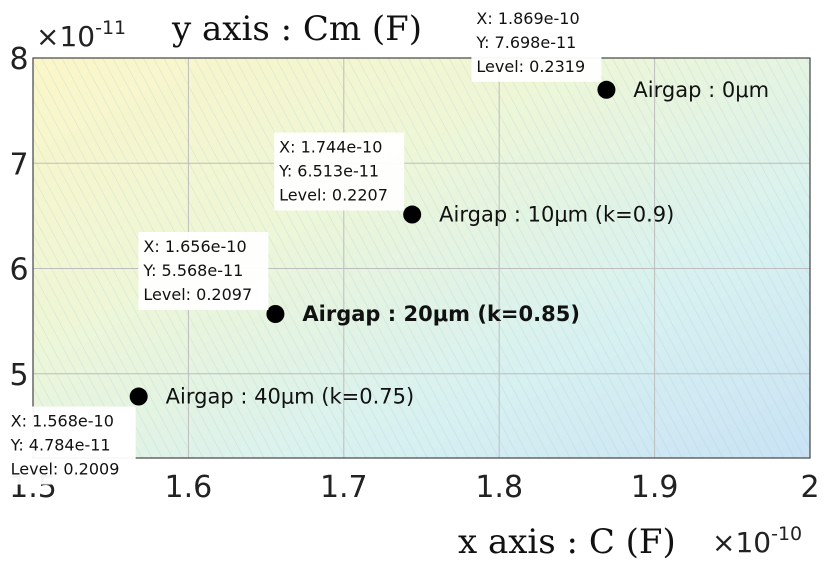 This screenshot has height=570, width=827. I want to click on datatip-line: Level: 0.2097, so click(197, 294).